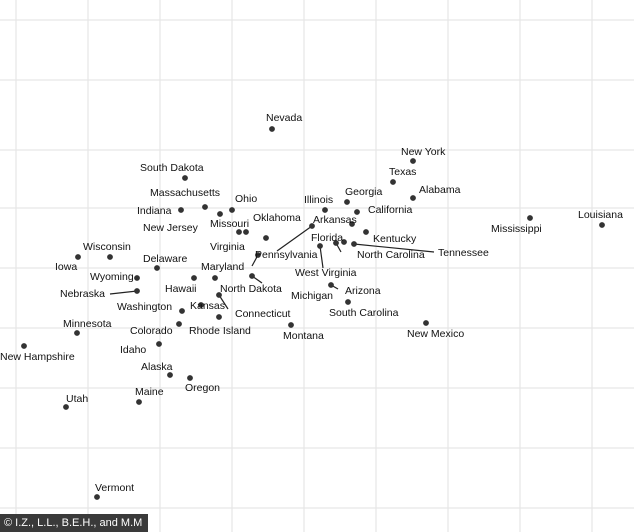 The image size is (634, 532). Describe the element at coordinates (205, 207) in the screenshot. I see `point-massachusetts` at that location.